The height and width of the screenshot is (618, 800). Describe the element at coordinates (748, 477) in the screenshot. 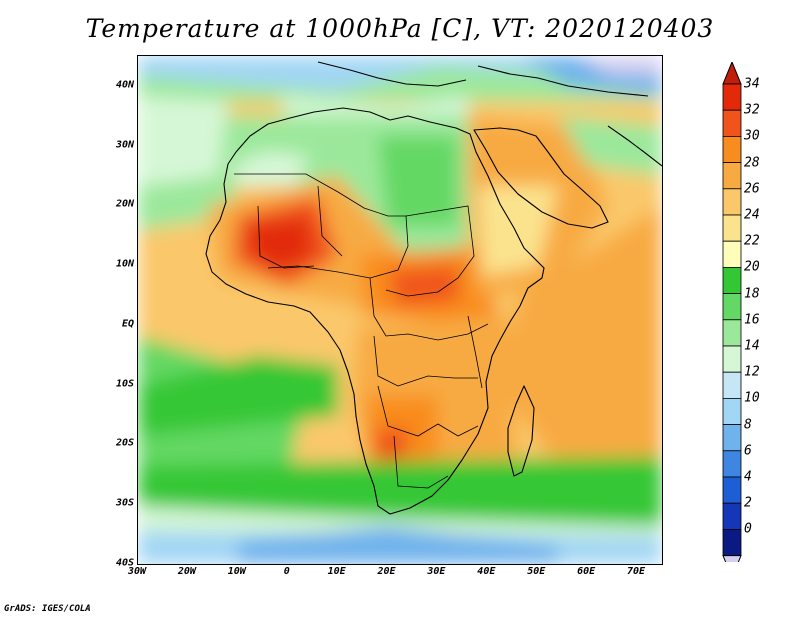

I see `colorbar-label: 4` at that location.